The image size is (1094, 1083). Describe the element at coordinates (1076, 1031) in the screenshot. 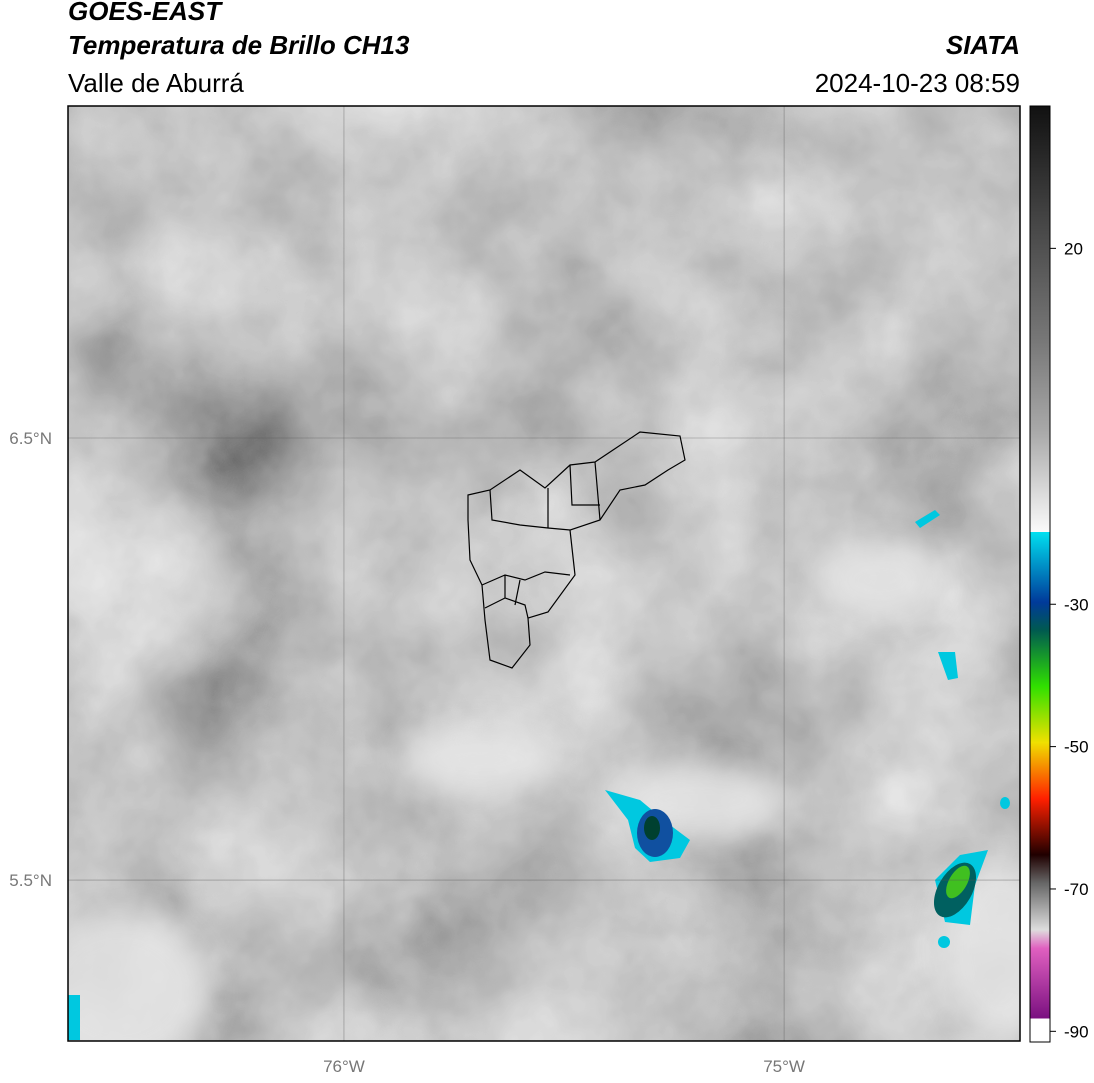

I see `colorbar-tick-label: -90` at that location.